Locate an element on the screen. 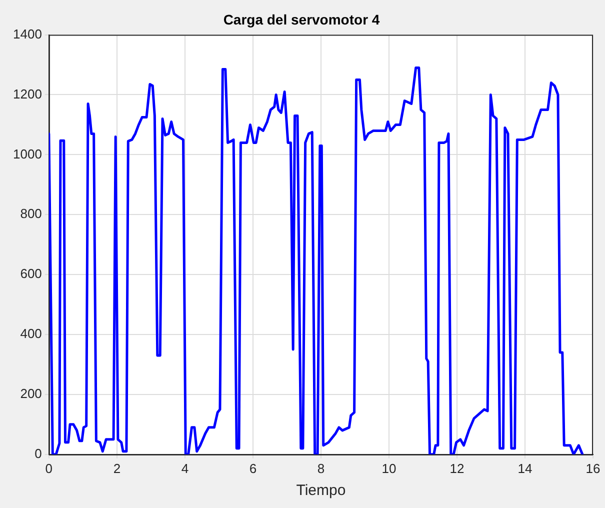  y-tick-label: 0 is located at coordinates (38, 453).